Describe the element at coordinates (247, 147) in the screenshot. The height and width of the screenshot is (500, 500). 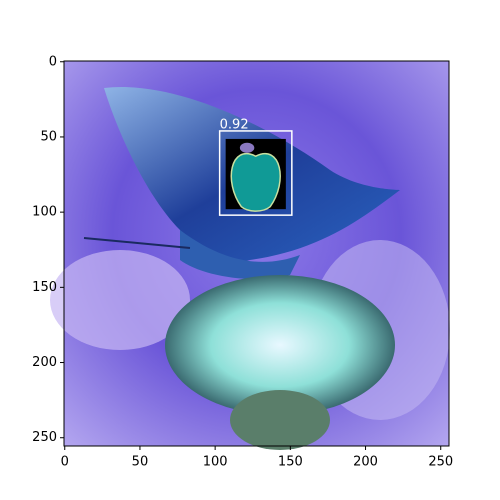
I see `apple-leaf` at that location.